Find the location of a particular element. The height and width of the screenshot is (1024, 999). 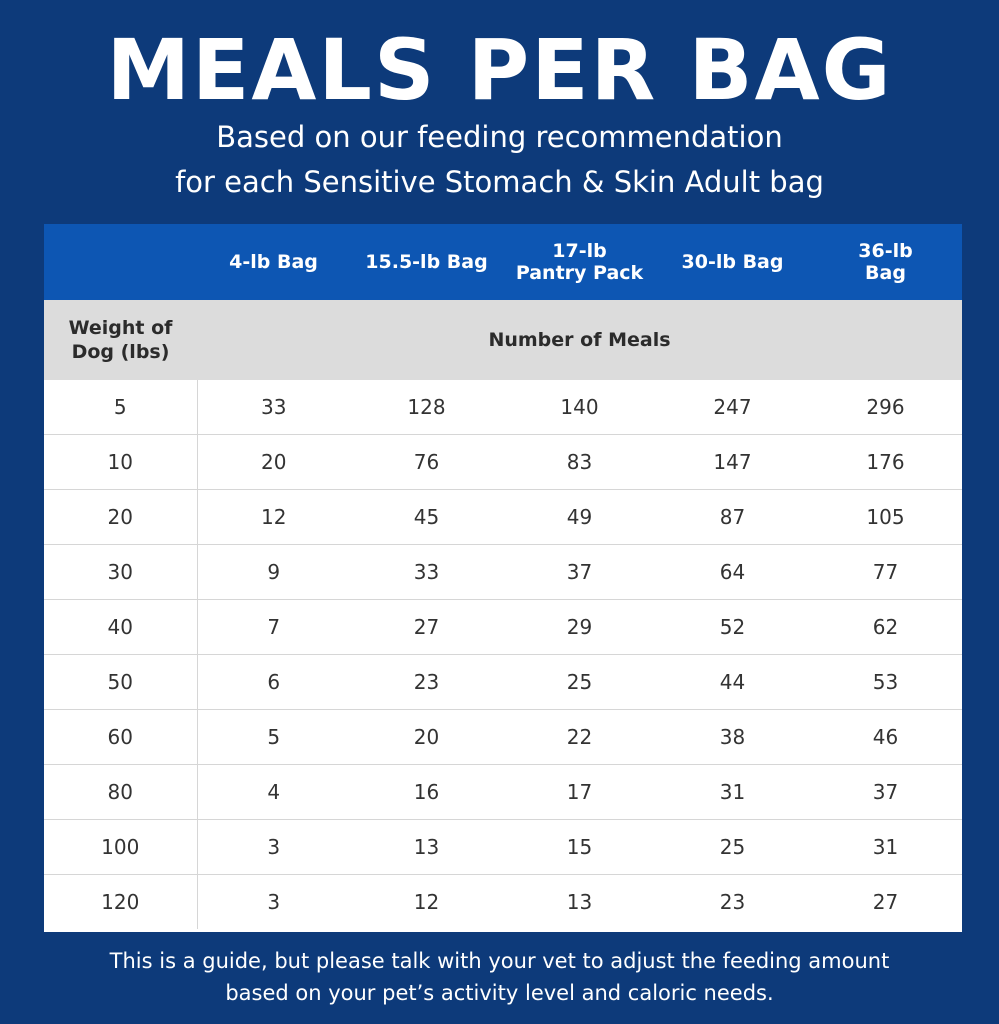

column-header: 30-lb Bag is located at coordinates (732, 262).